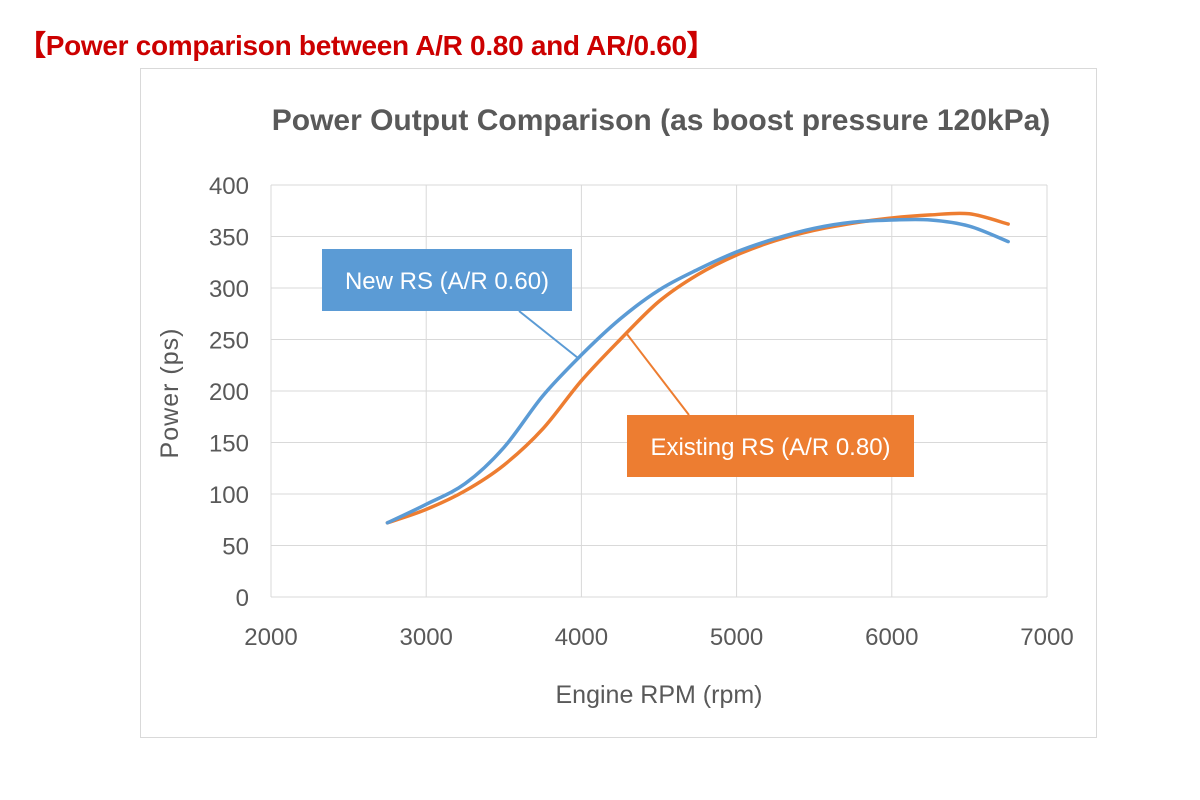  I want to click on x-tick-label: 4000, so click(581, 637).